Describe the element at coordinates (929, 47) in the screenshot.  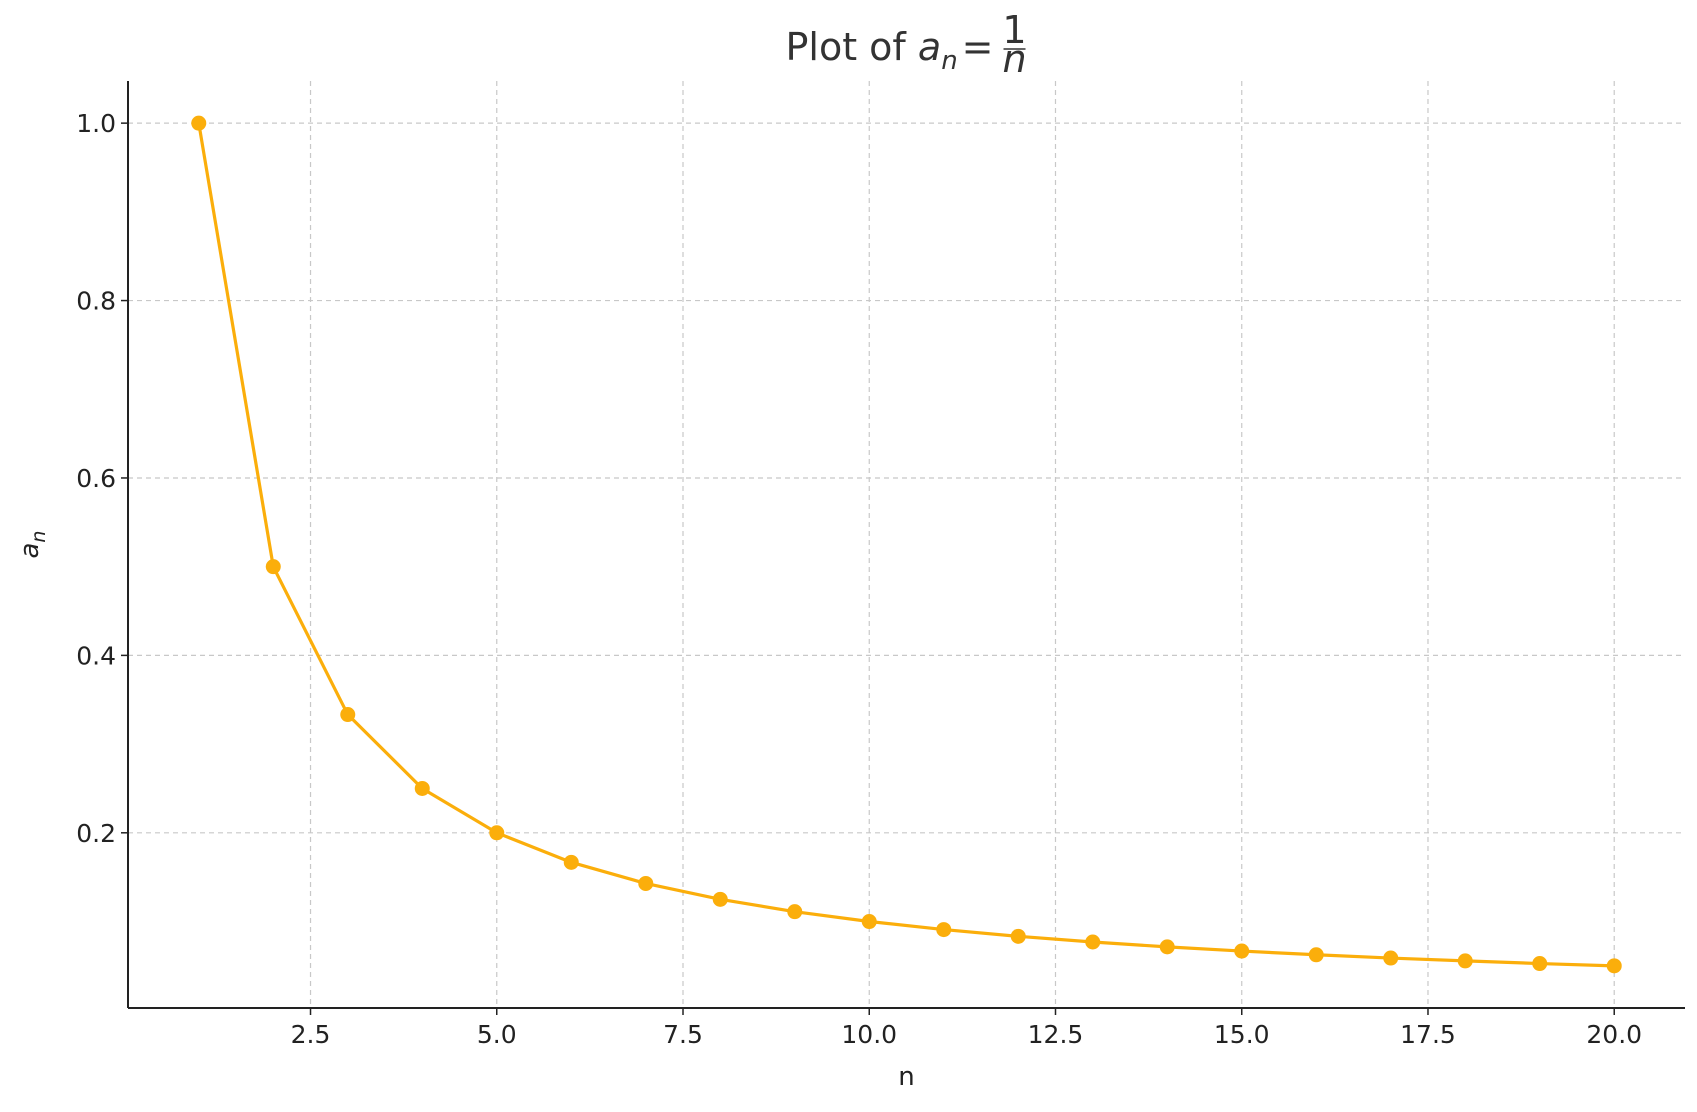
I see `title-lhs-symbol: a` at that location.